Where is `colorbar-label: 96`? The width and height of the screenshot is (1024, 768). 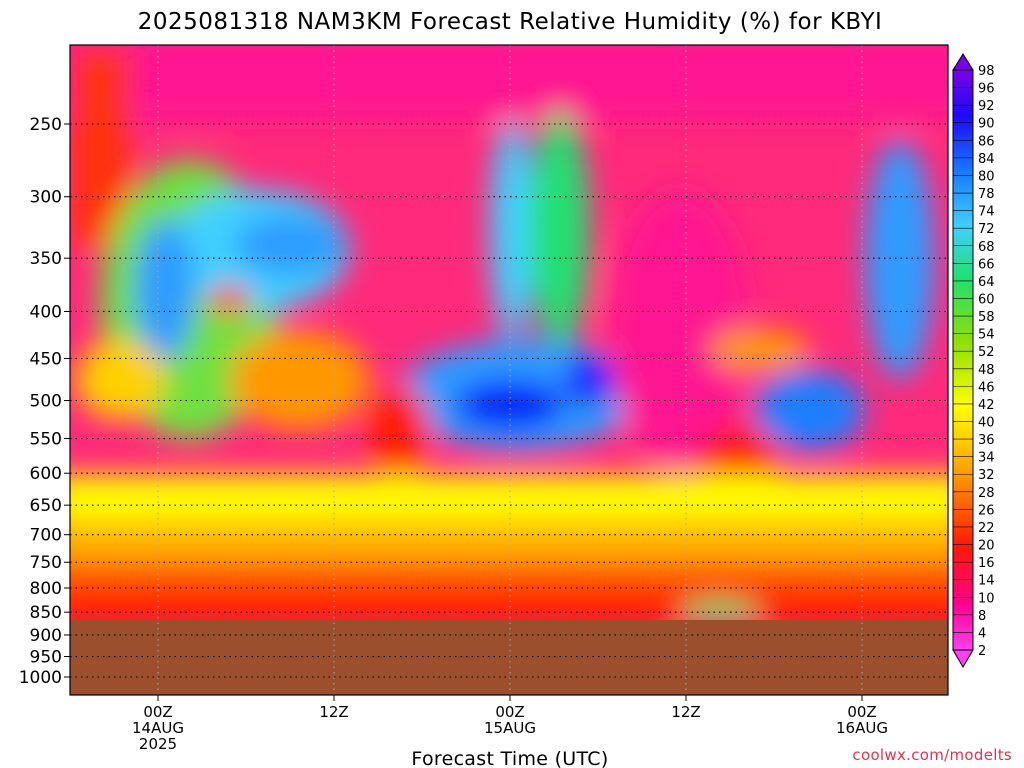 colorbar-label: 96 is located at coordinates (986, 89).